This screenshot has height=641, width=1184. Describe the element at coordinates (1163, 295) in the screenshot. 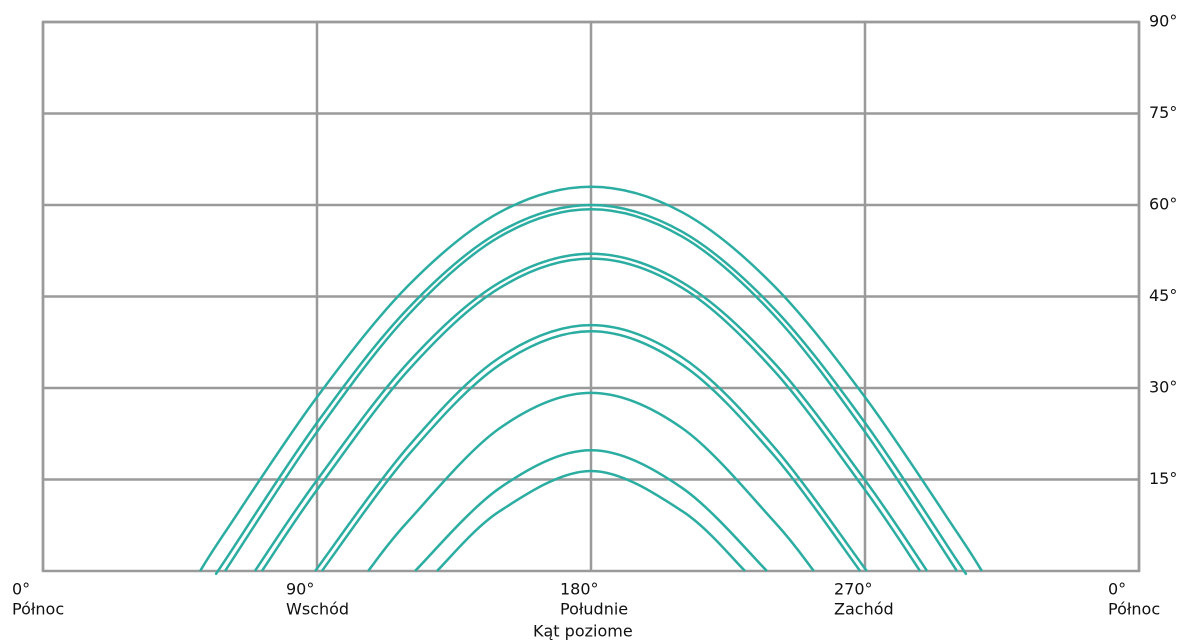

I see `y-tick-label: 45°` at that location.